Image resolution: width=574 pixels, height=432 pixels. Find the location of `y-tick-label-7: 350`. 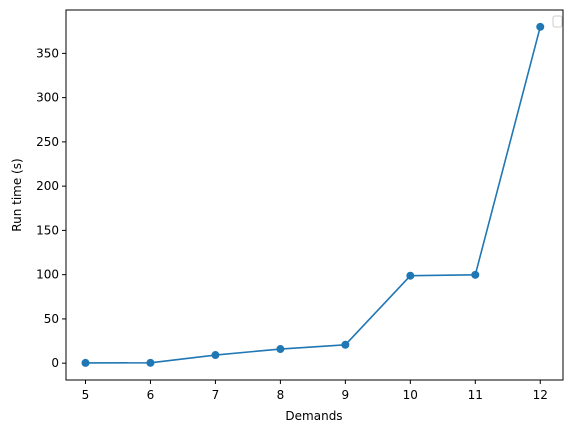

y-tick-label-7: 350 is located at coordinates (47, 53).